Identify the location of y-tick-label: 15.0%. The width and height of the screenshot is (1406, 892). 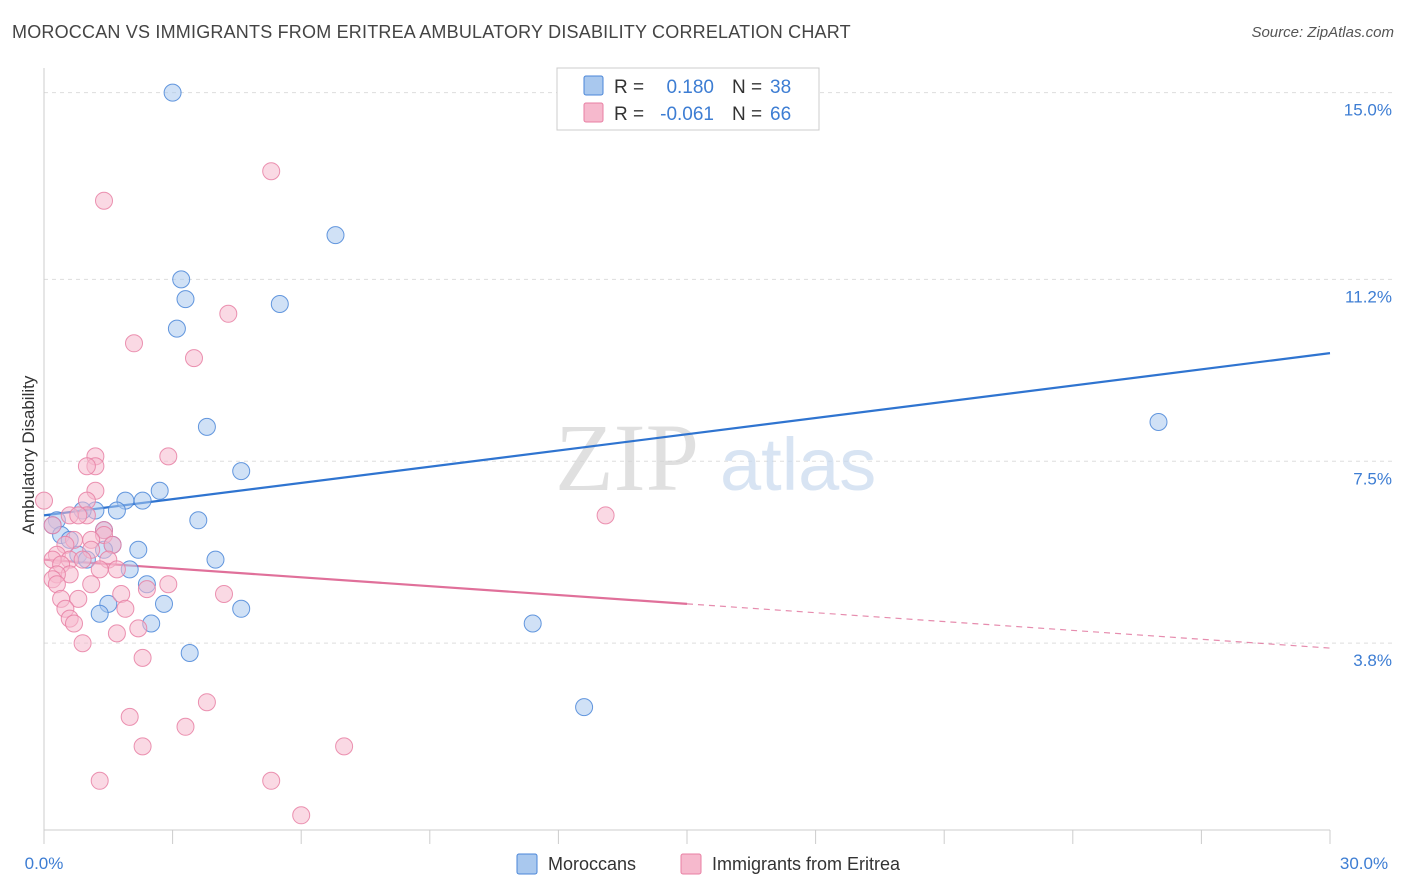
(1368, 110).